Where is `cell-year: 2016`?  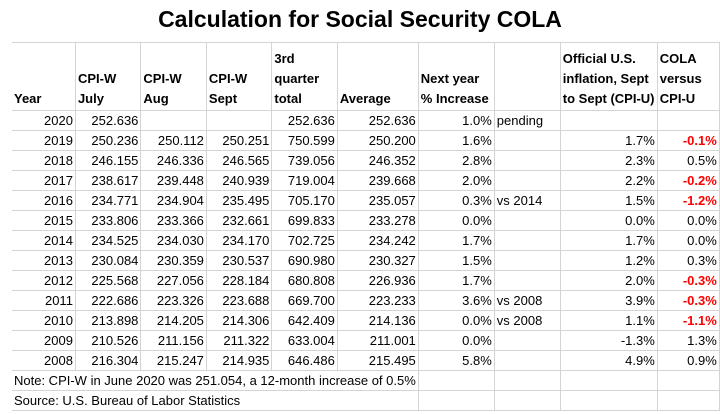
cell-year: 2016 is located at coordinates (44, 200).